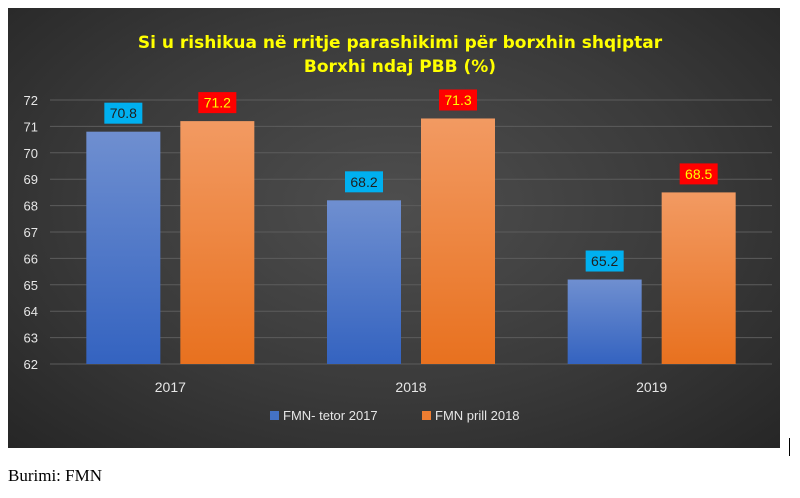 This screenshot has width=800, height=498. Describe the element at coordinates (651, 387) in the screenshot. I see `x-tick-label: 2019` at that location.